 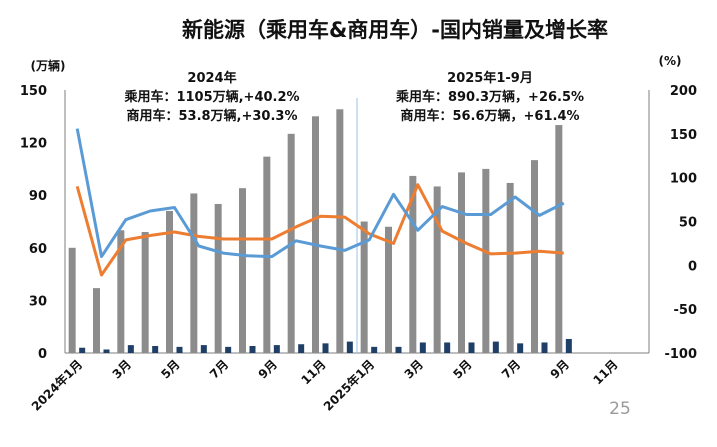 I want to click on annotation-2025-passenger: 乘用车：890.3万辆，+26.5%, so click(x=489, y=97).